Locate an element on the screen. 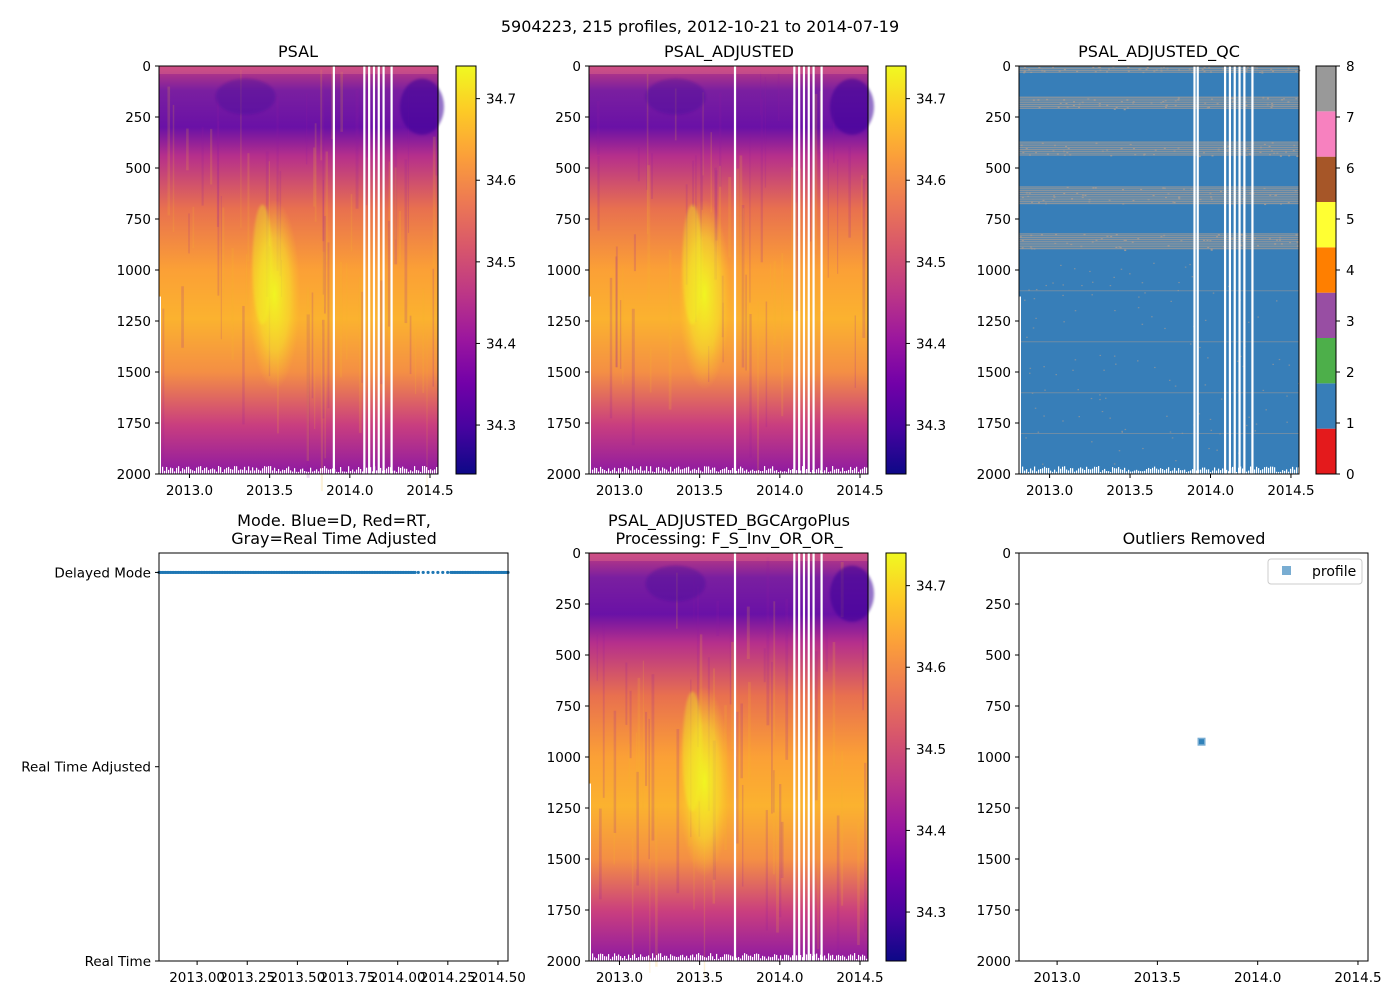 This screenshot has height=1000, width=1400. mode-axes-frame is located at coordinates (333, 757).